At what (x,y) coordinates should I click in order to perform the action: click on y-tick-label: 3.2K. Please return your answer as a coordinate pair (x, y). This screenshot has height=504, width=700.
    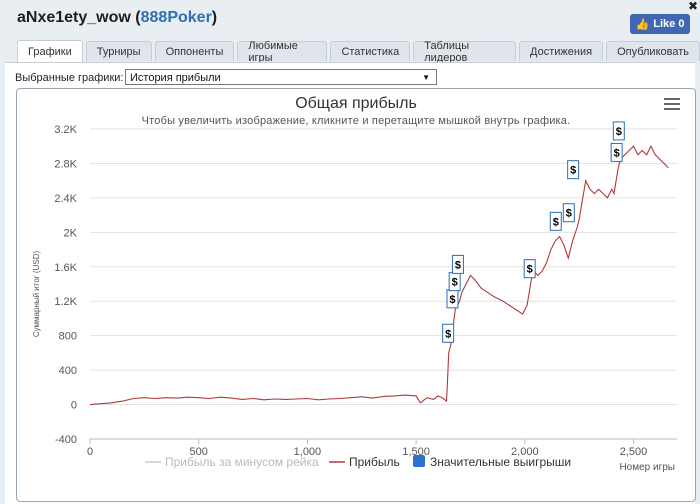
    Looking at the image, I should click on (65, 130).